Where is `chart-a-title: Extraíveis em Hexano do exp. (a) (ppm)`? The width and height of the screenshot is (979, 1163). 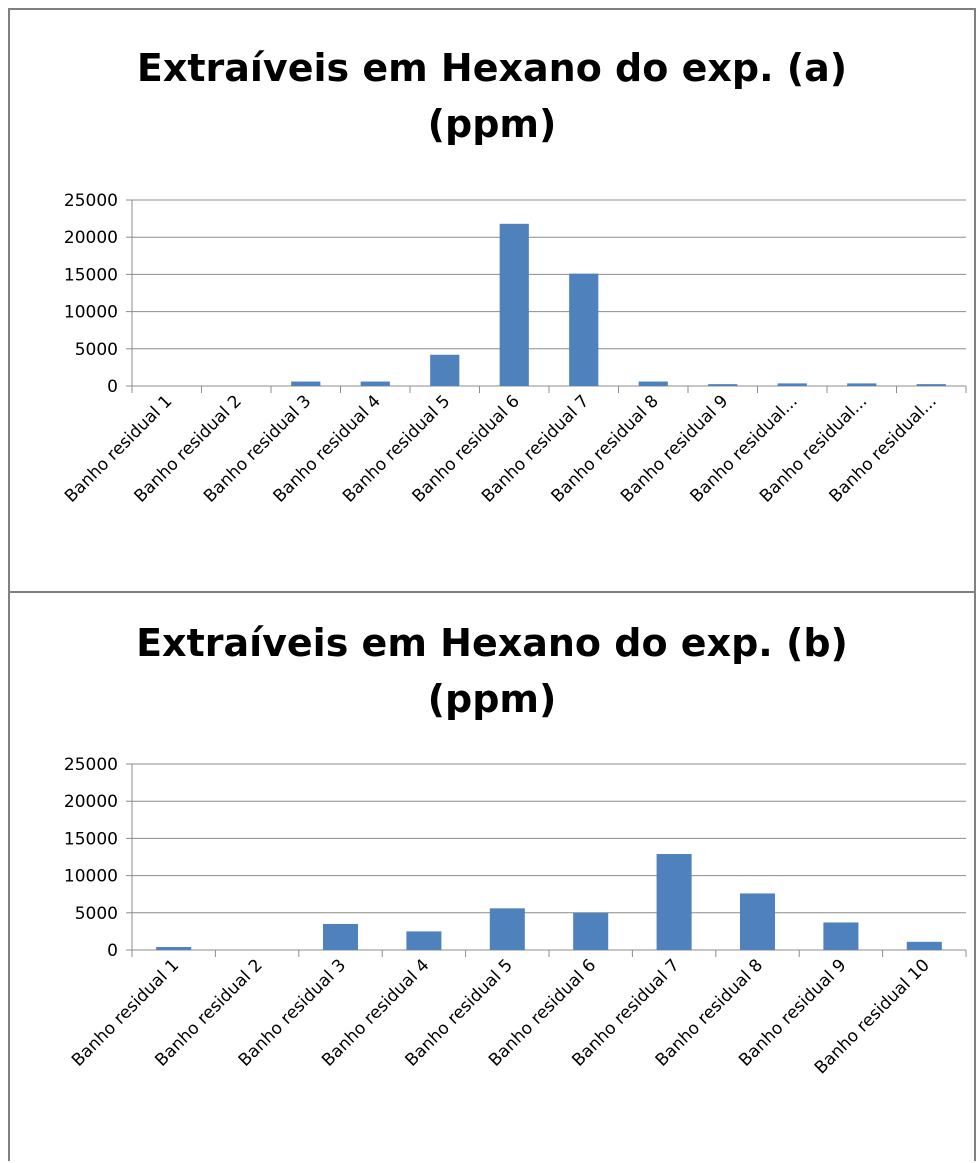 chart-a-title: Extraíveis em Hexano do exp. (a) (ppm) is located at coordinates (492, 96).